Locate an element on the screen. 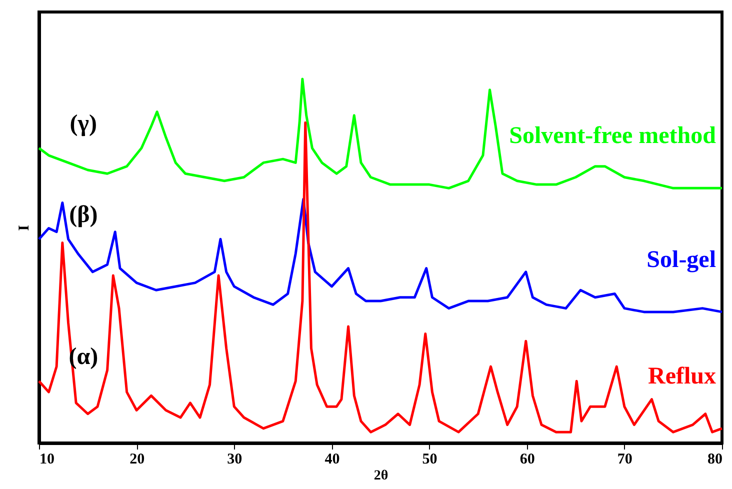  x-tick-label: 40 is located at coordinates (332, 460).